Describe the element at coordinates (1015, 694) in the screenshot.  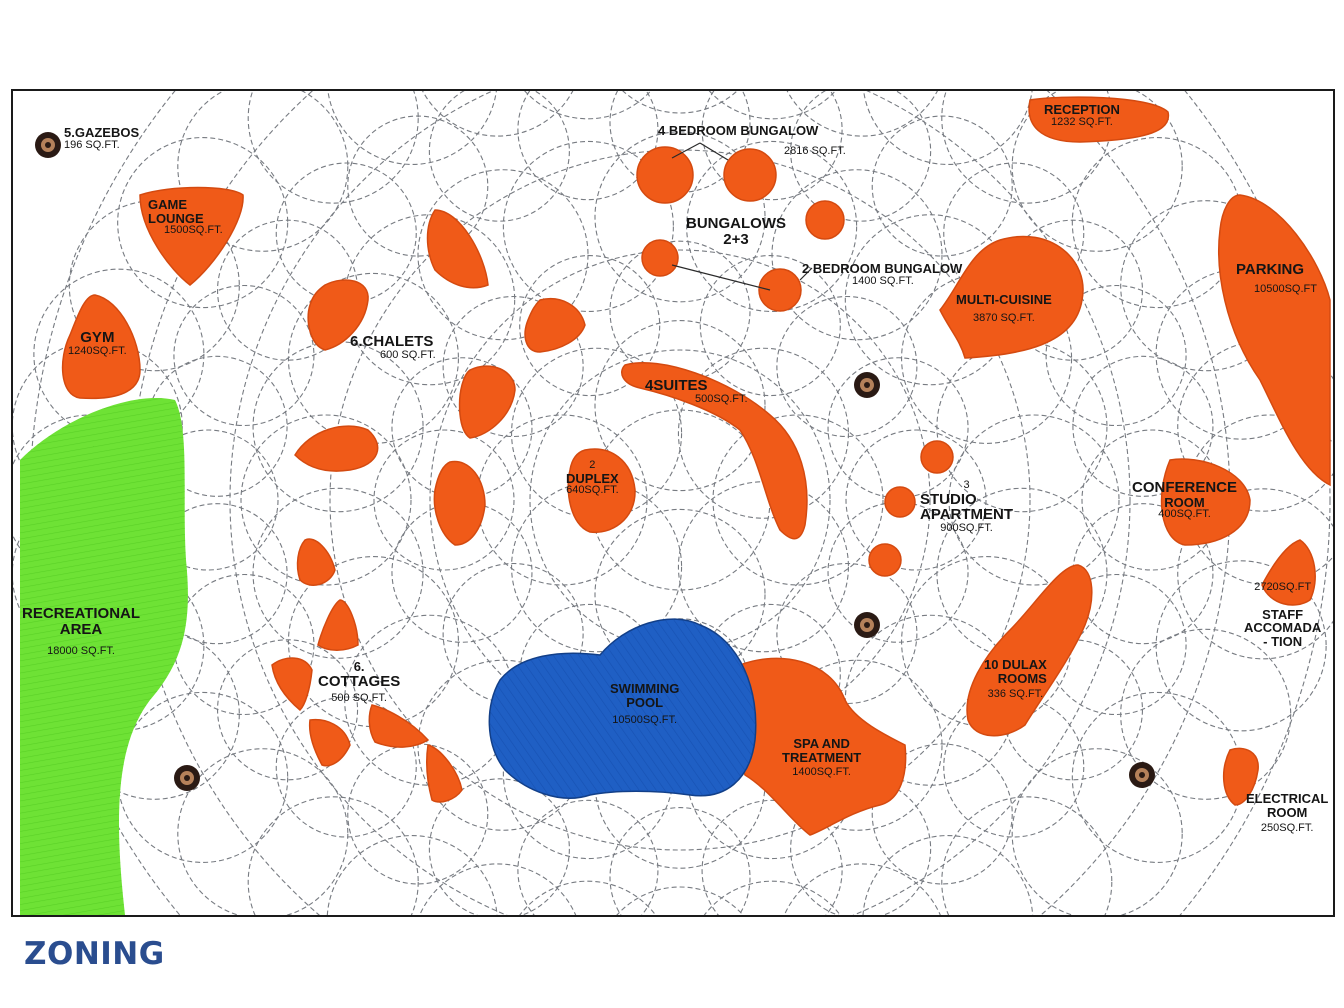
I see `dulax-area: 336 SQ.FT.` at that location.